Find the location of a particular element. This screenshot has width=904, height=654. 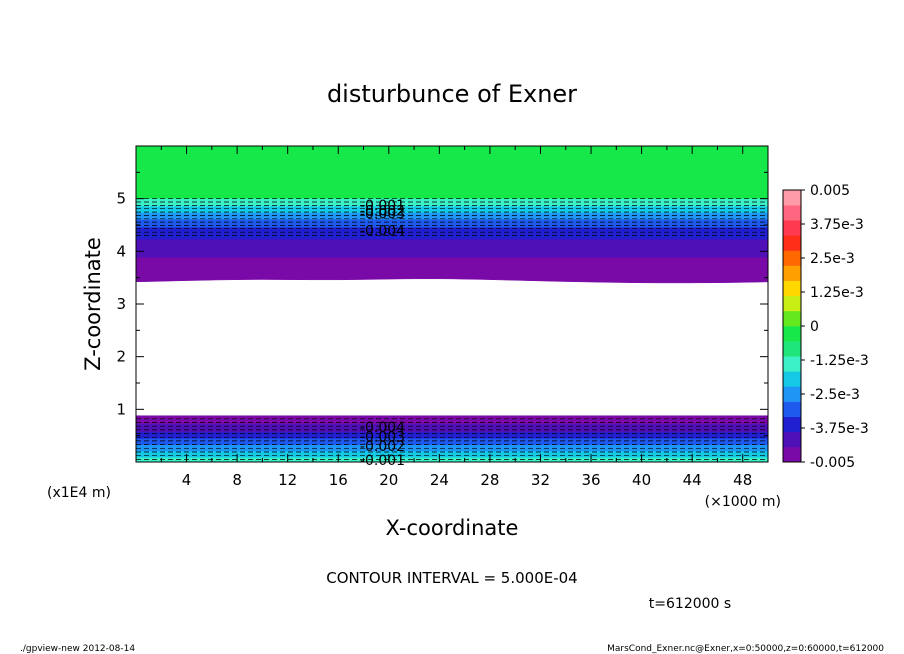

x-tick-label: 24 is located at coordinates (439, 480).